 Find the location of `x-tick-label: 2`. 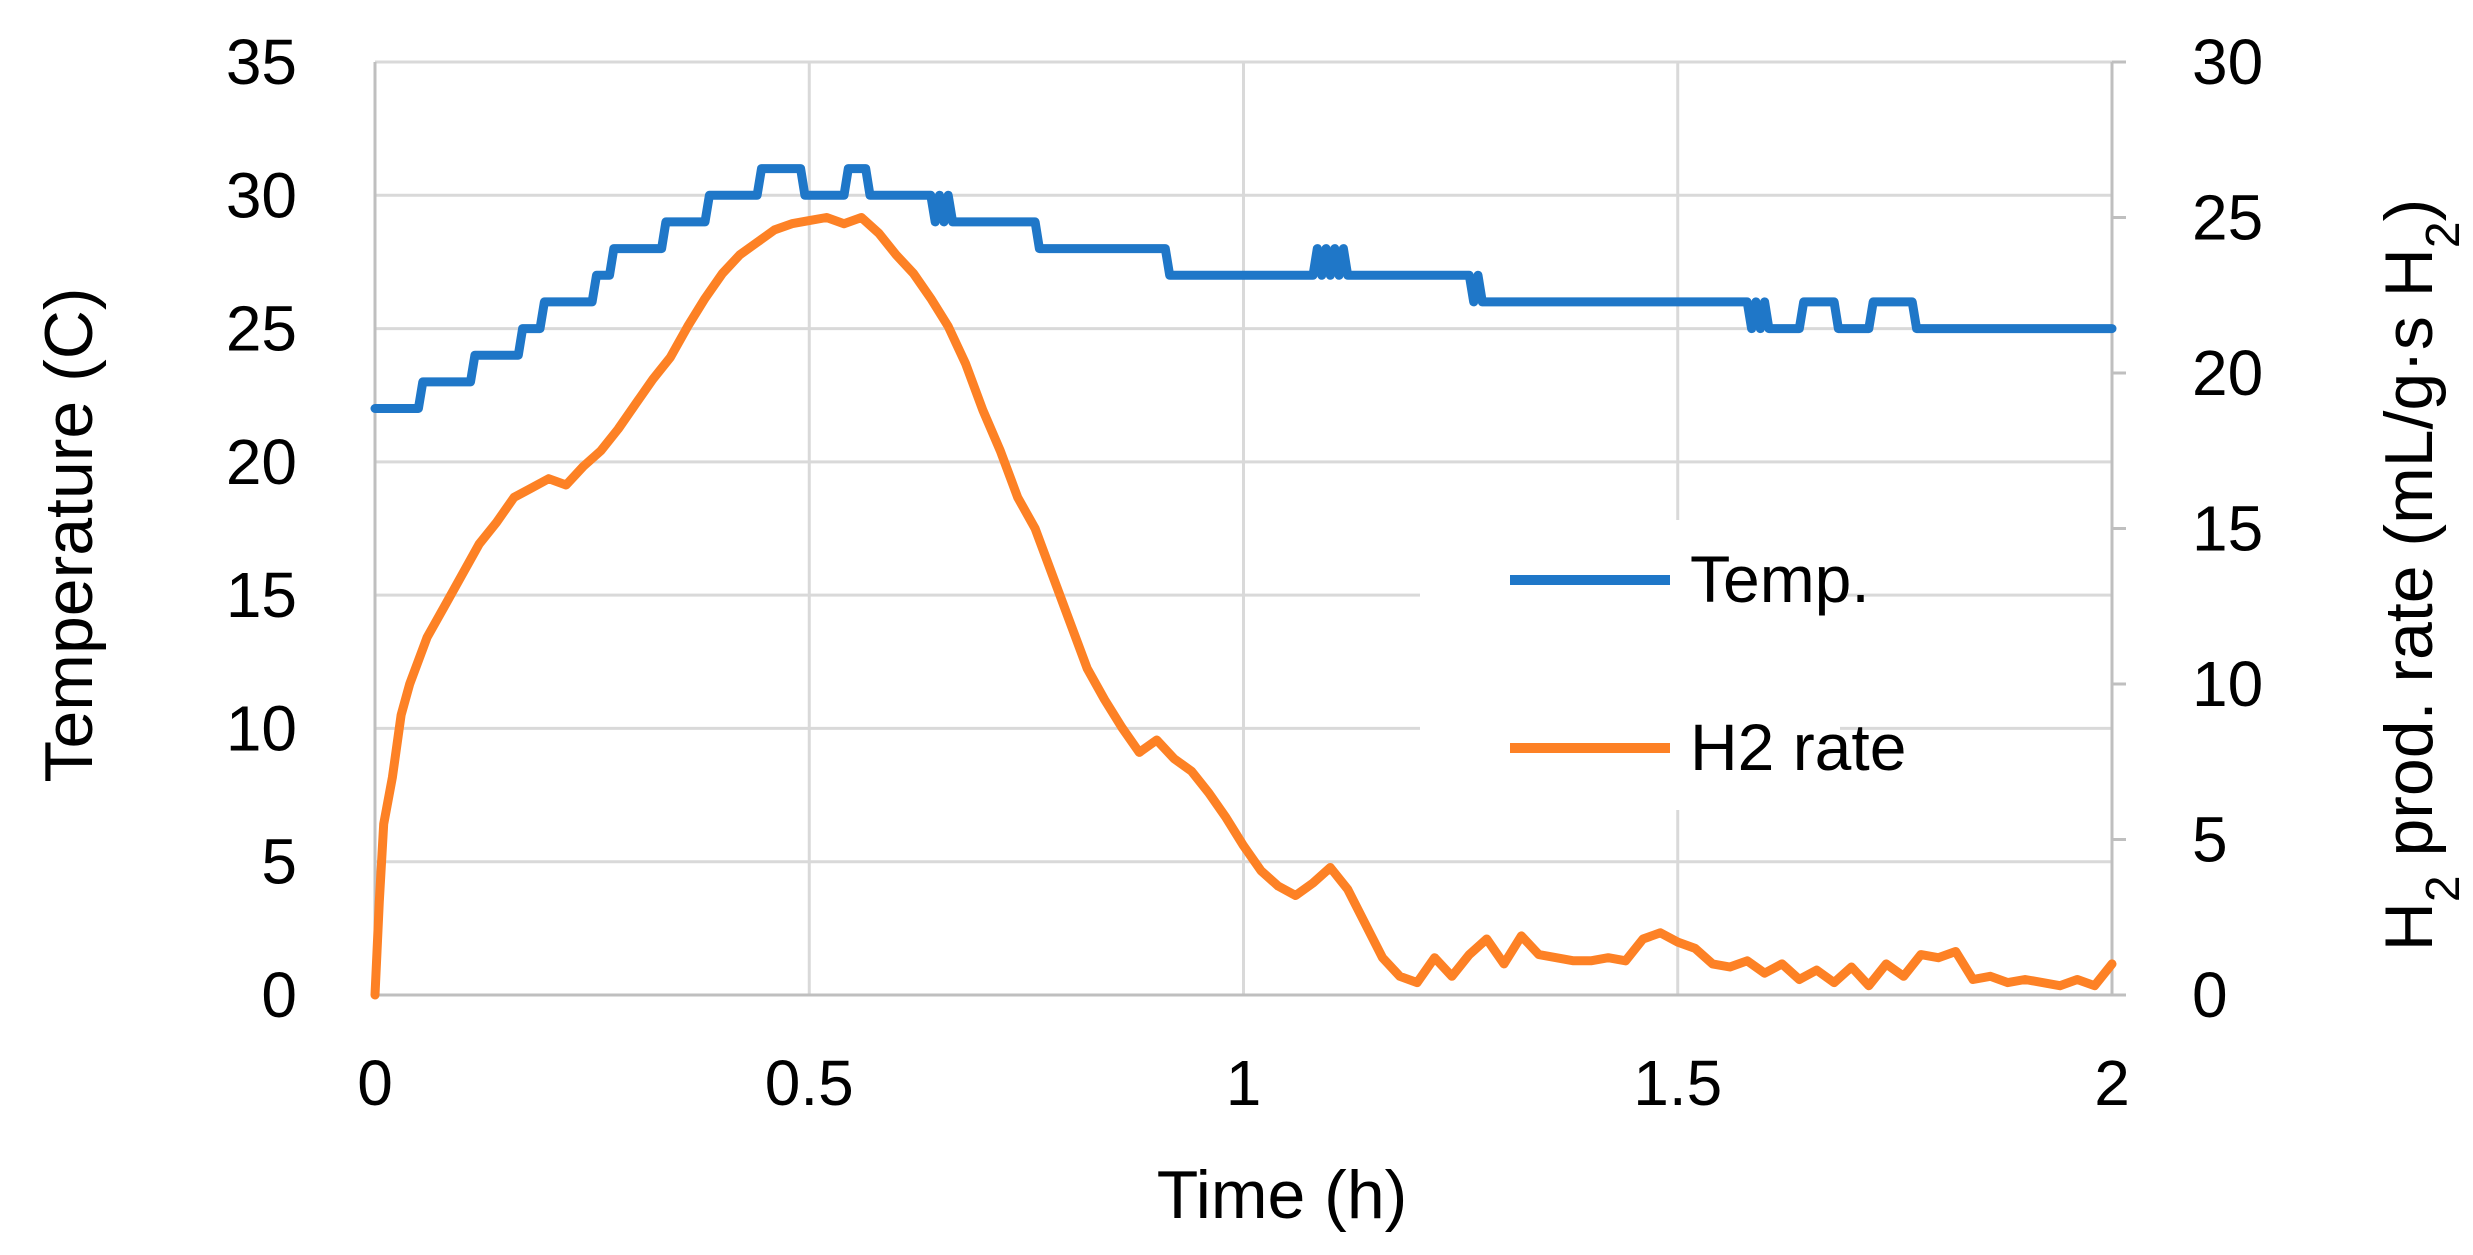

x-tick-label: 2 is located at coordinates (2112, 1083).